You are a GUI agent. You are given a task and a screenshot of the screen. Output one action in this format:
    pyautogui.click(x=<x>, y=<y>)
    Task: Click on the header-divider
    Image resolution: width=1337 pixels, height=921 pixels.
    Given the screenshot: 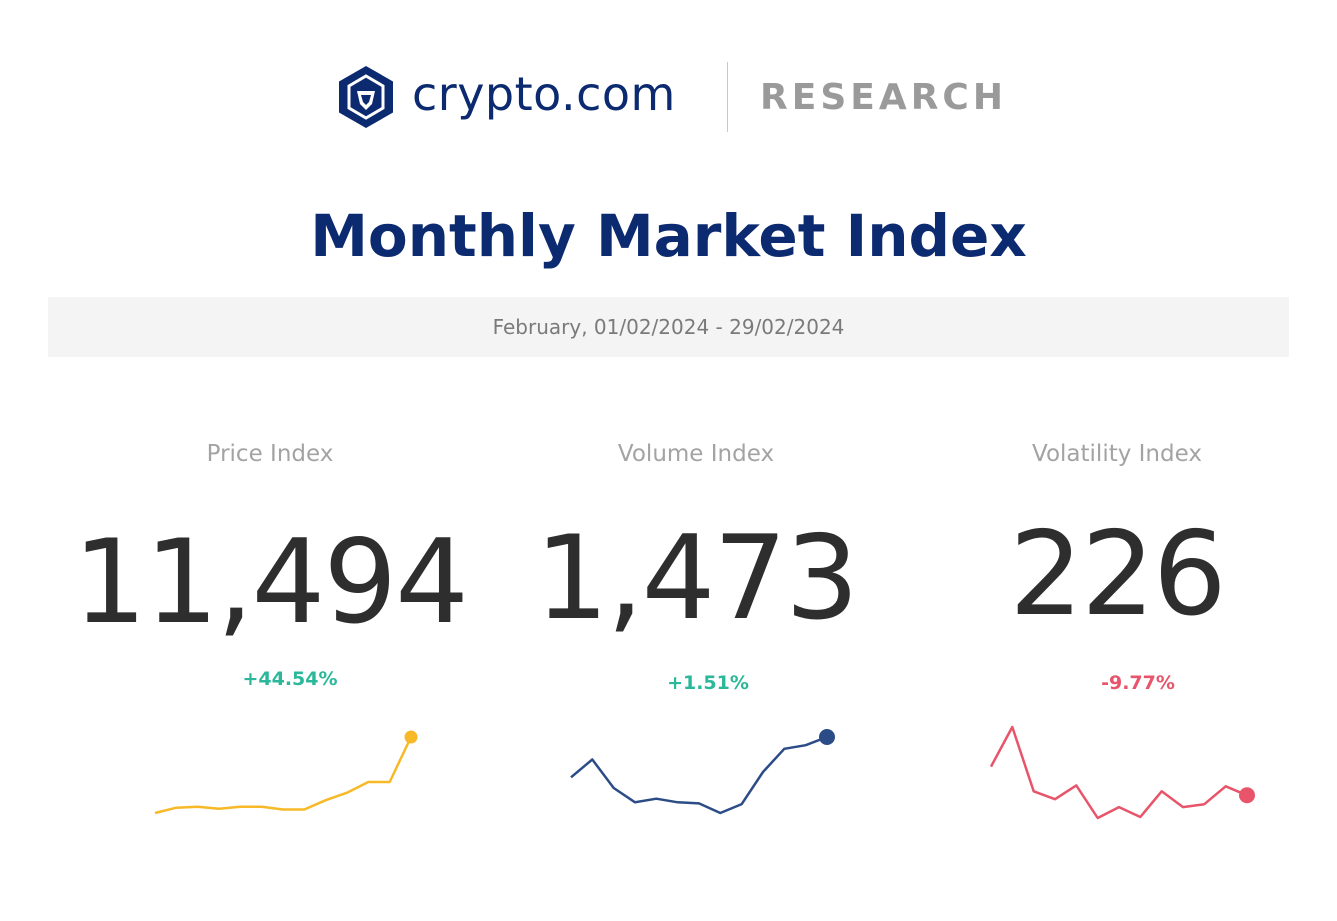 What is the action you would take?
    pyautogui.click(x=727, y=97)
    